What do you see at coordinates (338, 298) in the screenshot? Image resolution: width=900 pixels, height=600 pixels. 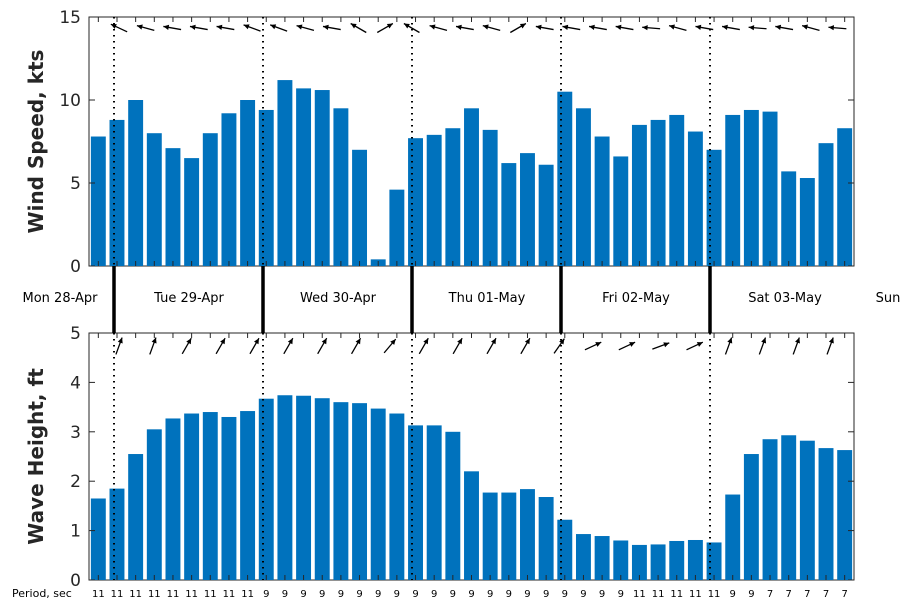 I see `day-label: Wed 30-Apr` at bounding box center [338, 298].